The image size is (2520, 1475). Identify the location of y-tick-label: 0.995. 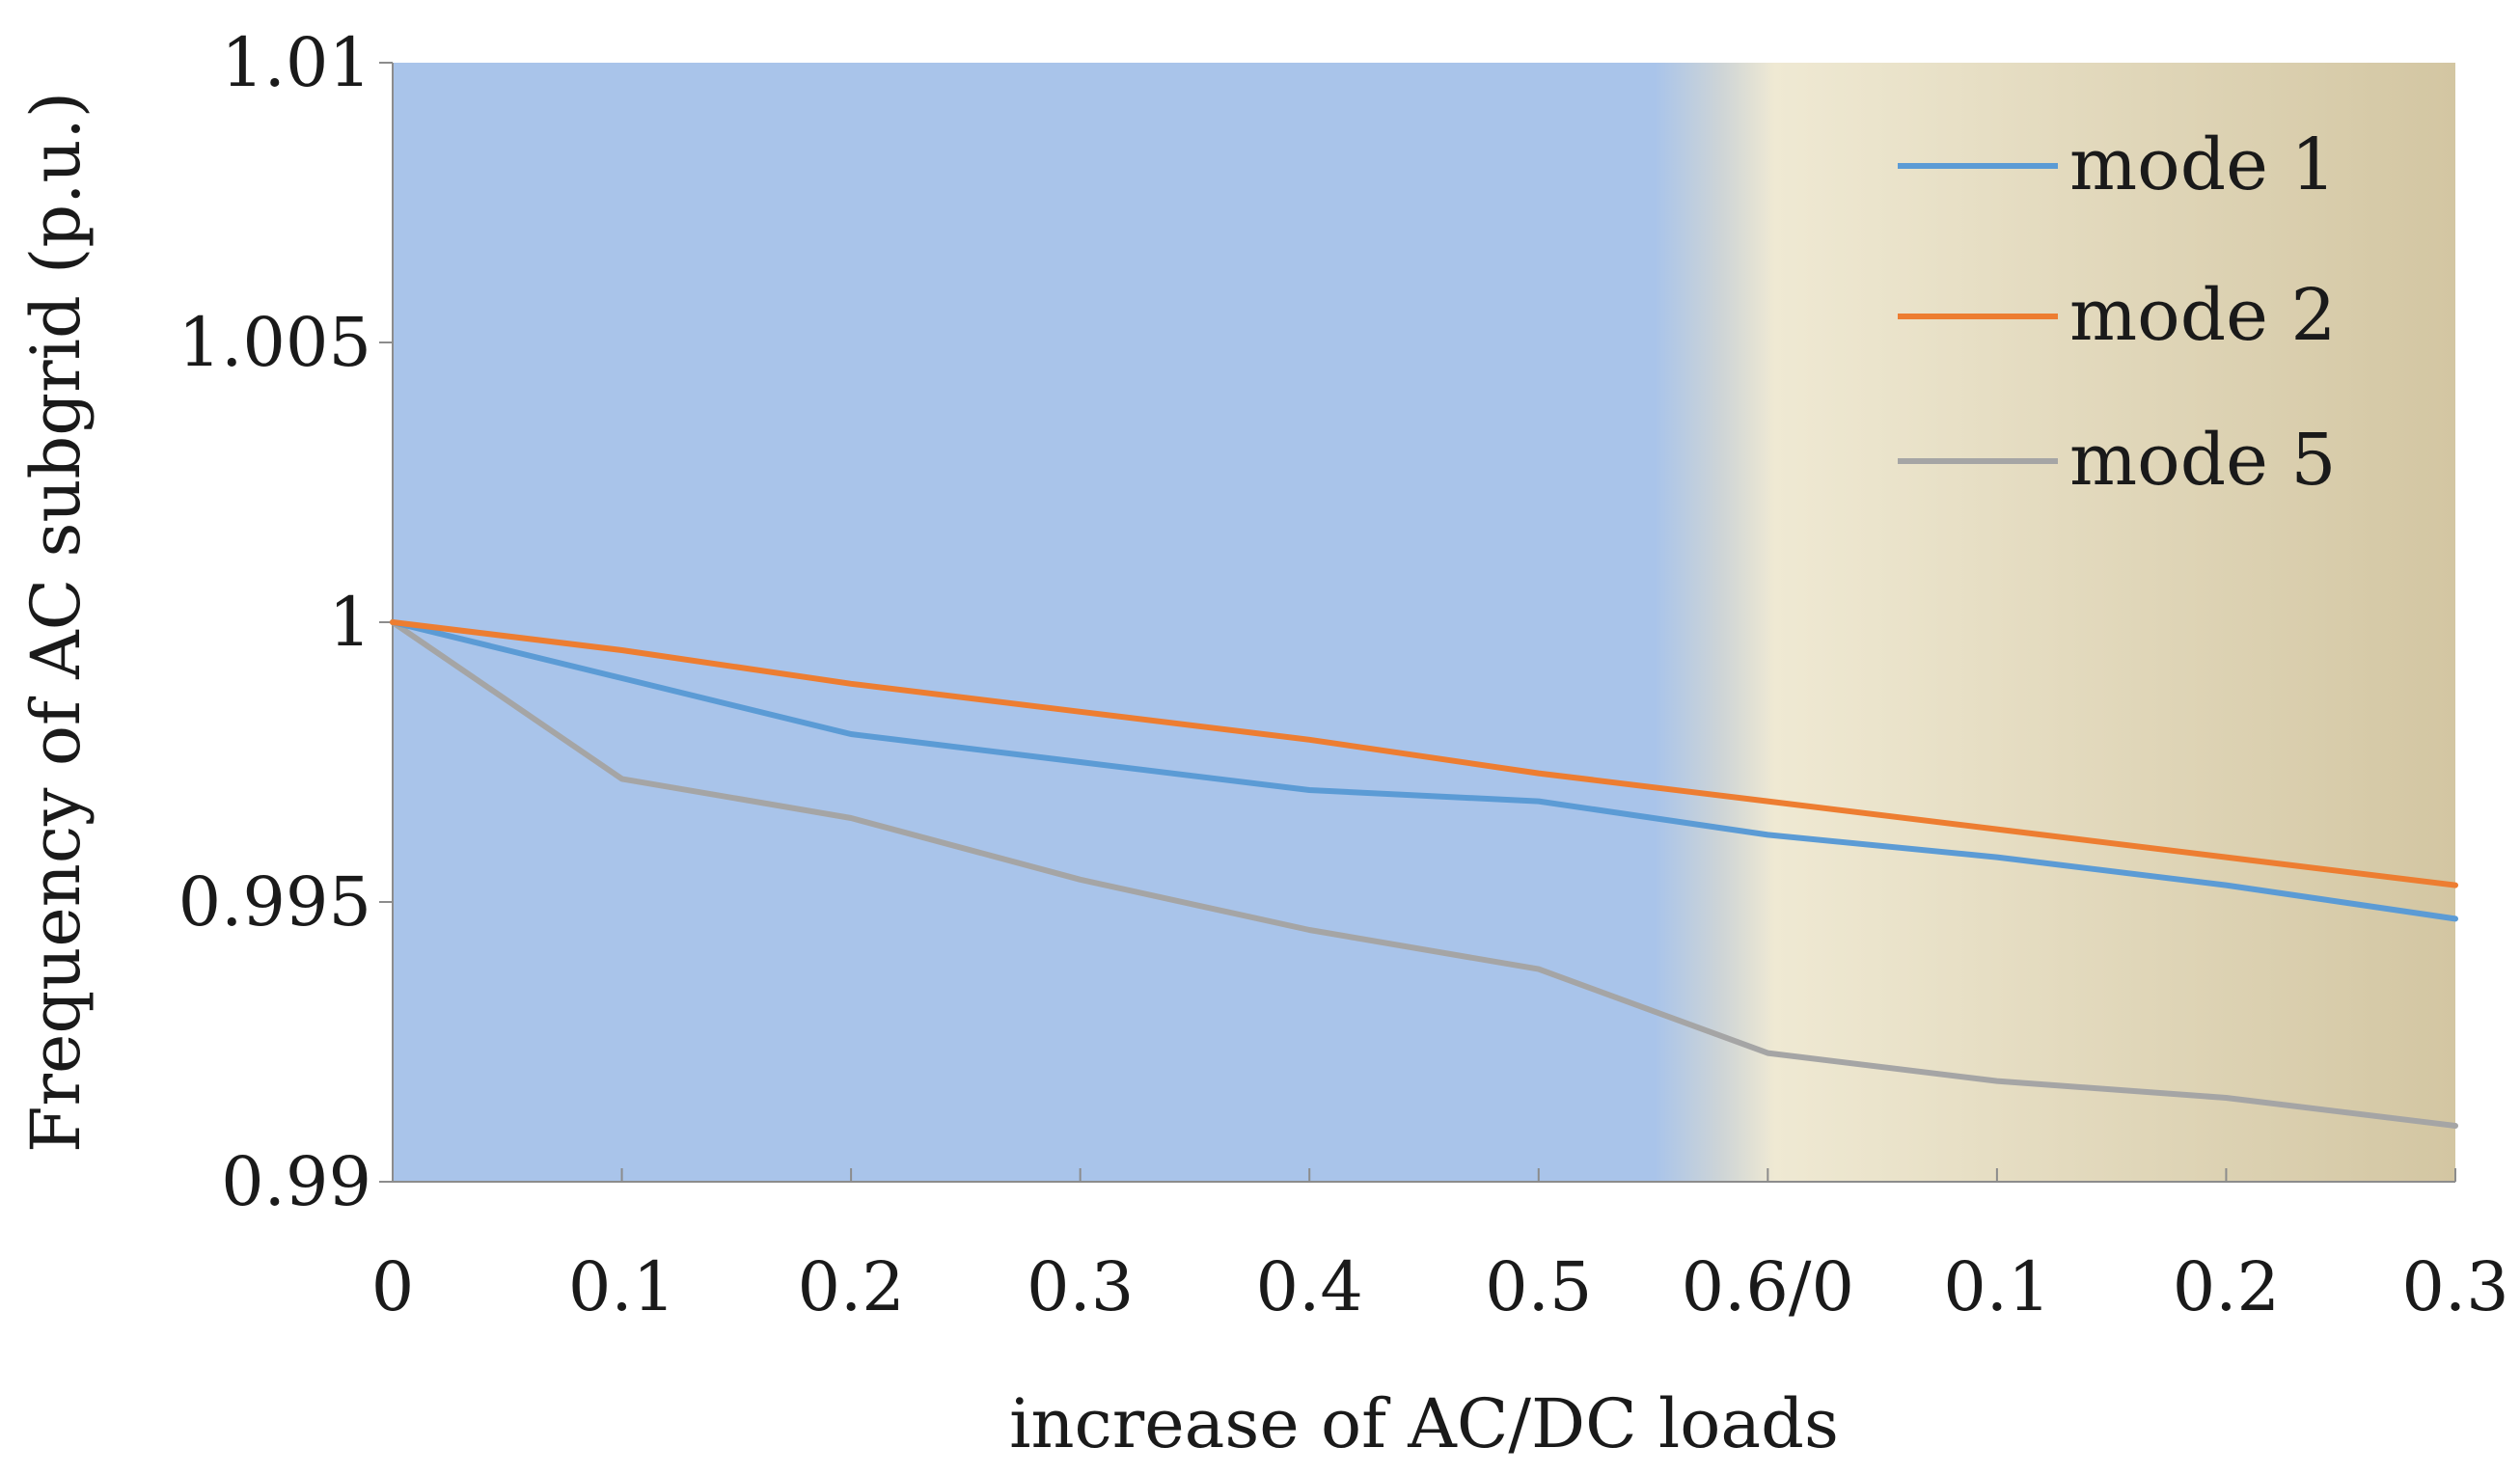
(275, 902).